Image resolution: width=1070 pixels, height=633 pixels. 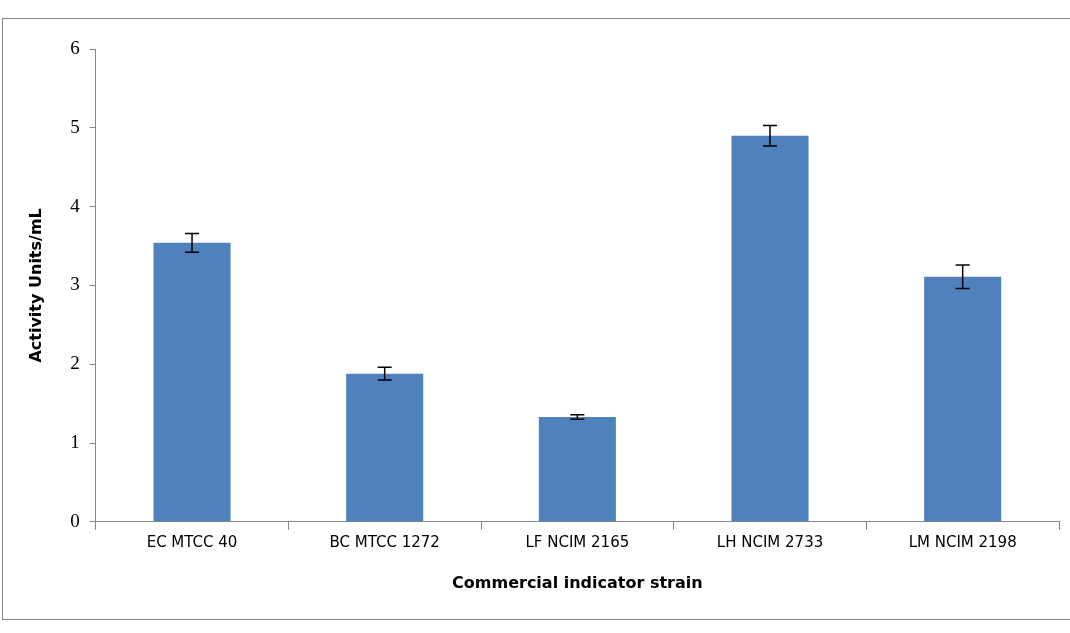 What do you see at coordinates (75, 47) in the screenshot?
I see `y-tick-label: 6` at bounding box center [75, 47].